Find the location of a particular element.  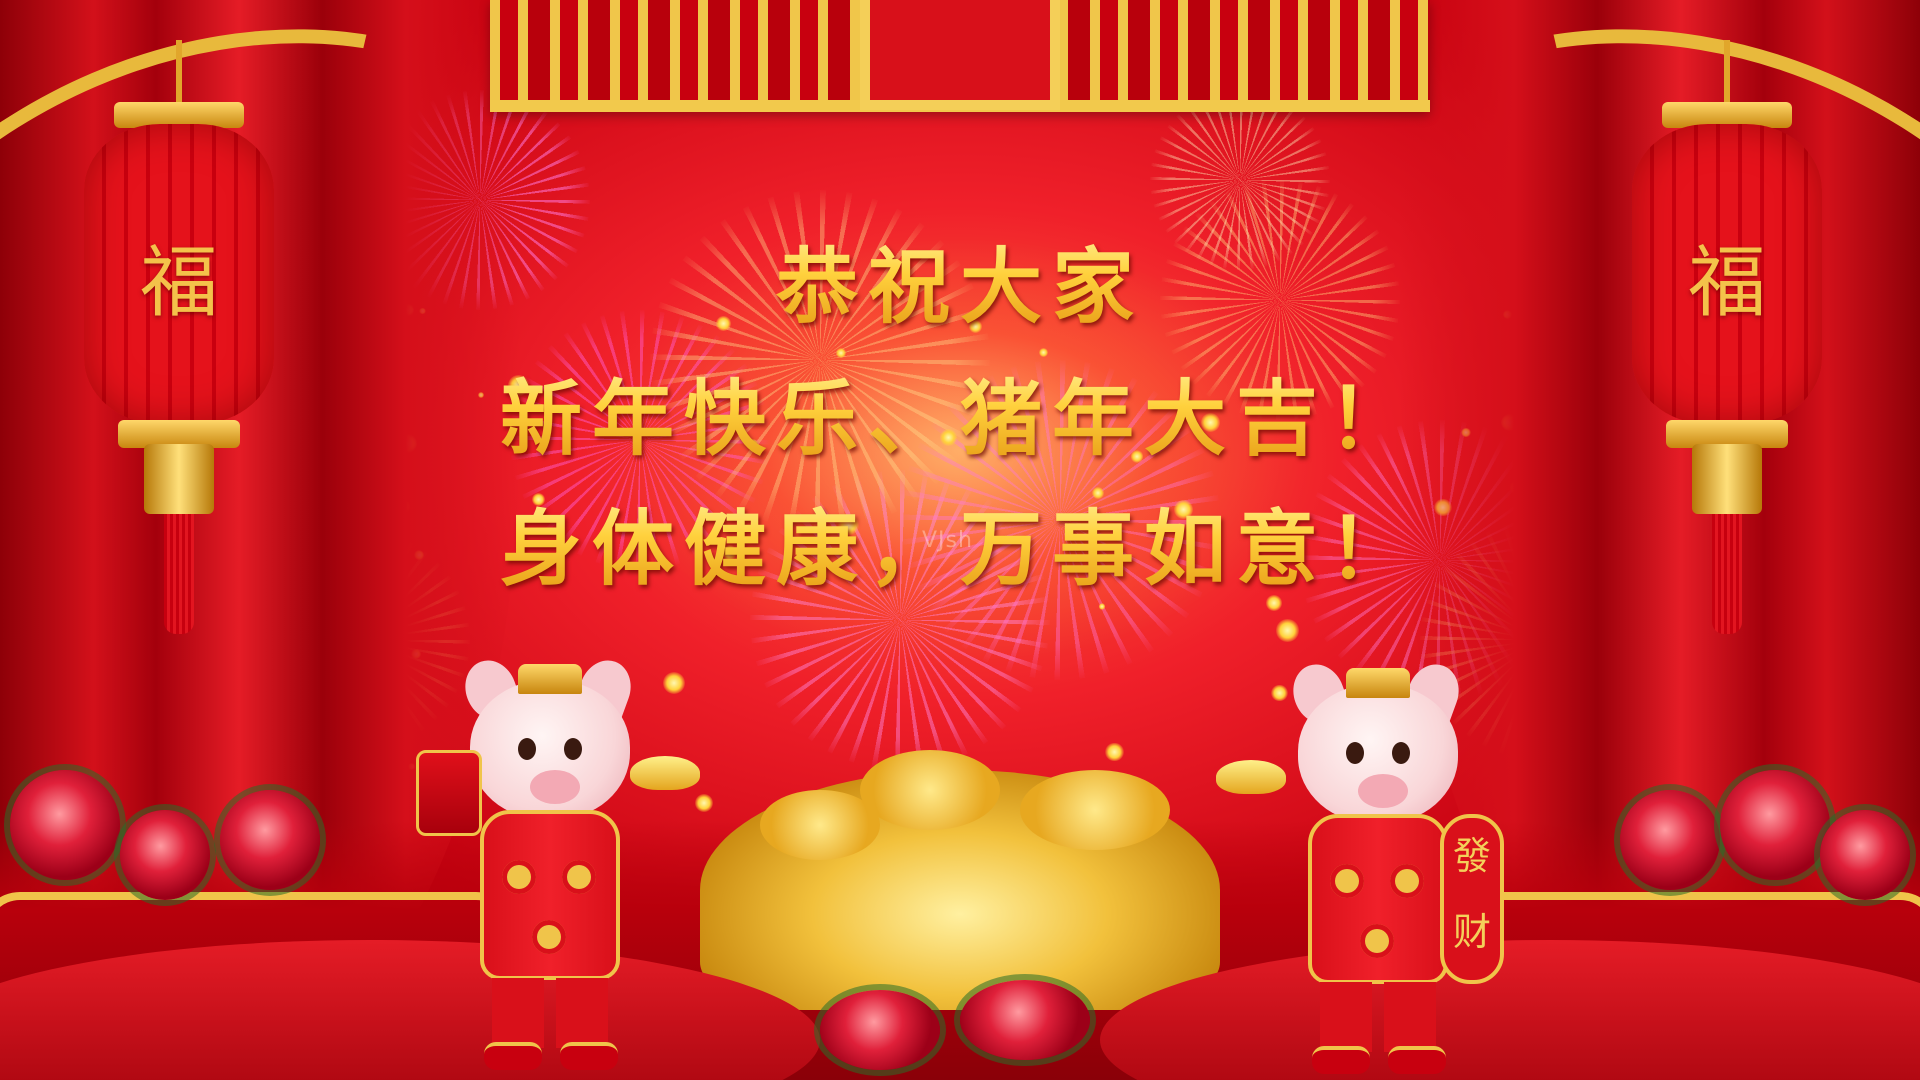

banner-char-top: 發 is located at coordinates (1471, 856).